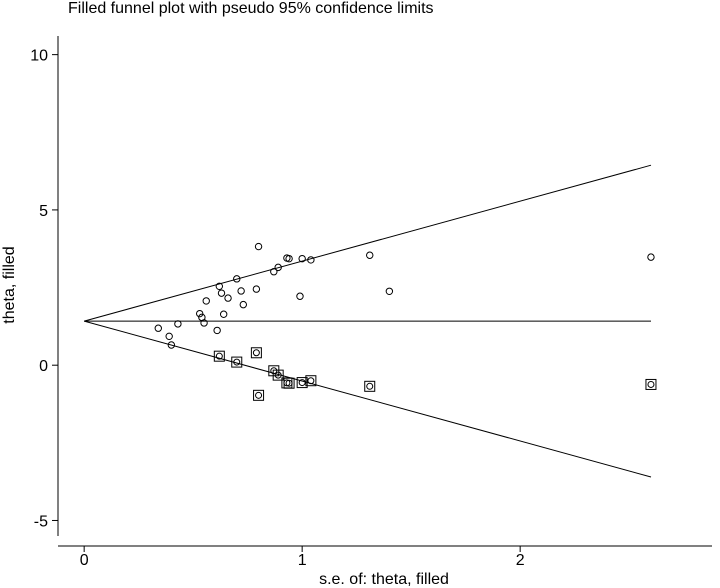 This screenshot has width=720, height=588. I want to click on x-tick-label: 1, so click(302, 560).